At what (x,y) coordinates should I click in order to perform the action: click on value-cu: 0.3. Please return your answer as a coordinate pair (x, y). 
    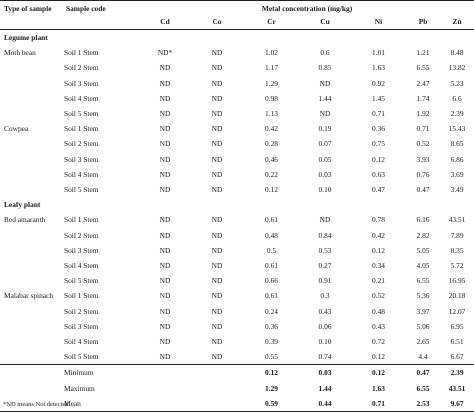
    Looking at the image, I should click on (325, 296).